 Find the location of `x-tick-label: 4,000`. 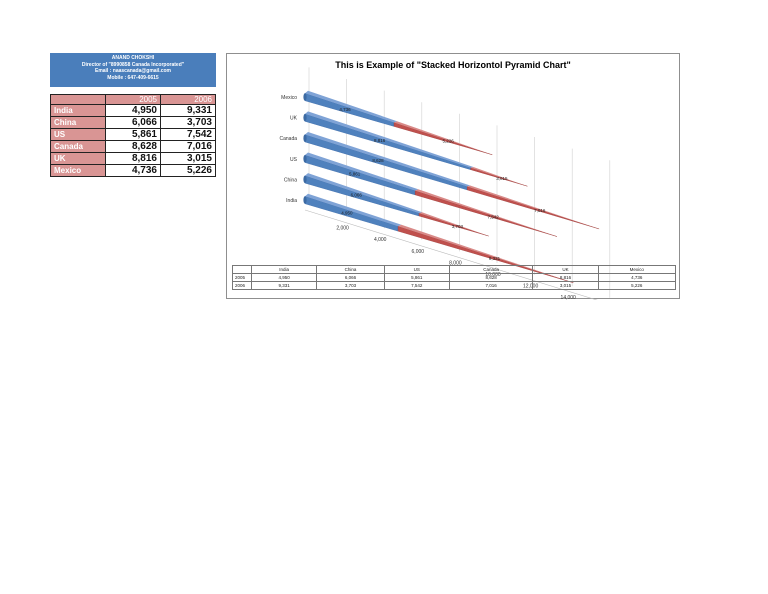

x-tick-label: 4,000 is located at coordinates (380, 240).